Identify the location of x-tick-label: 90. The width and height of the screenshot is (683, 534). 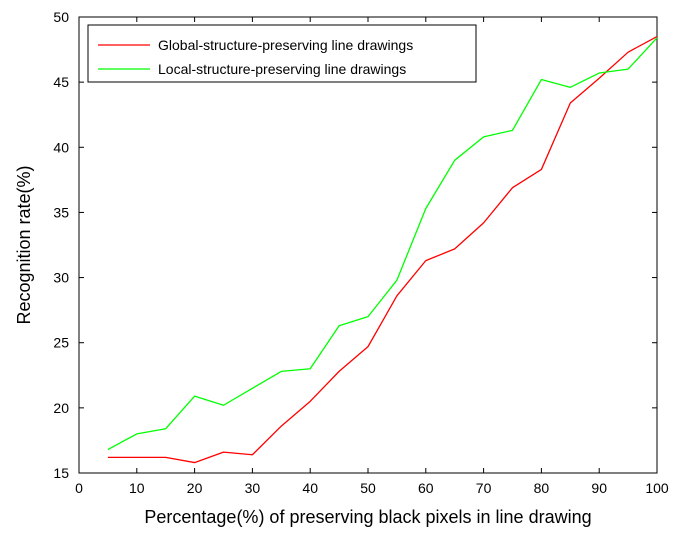
(599, 488).